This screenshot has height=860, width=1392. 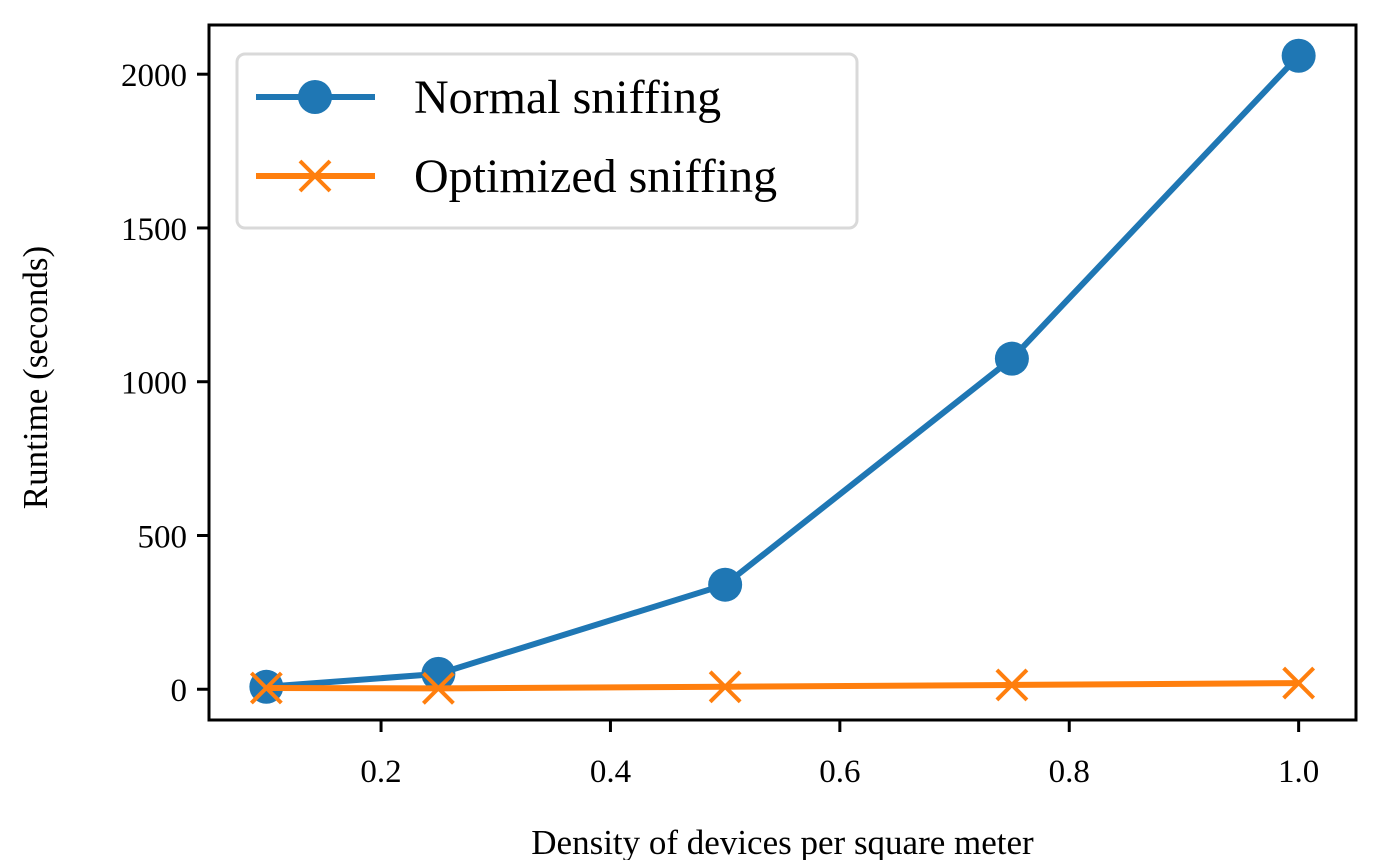 I want to click on x-axis-label: Density of devices per square meter, so click(x=782, y=841).